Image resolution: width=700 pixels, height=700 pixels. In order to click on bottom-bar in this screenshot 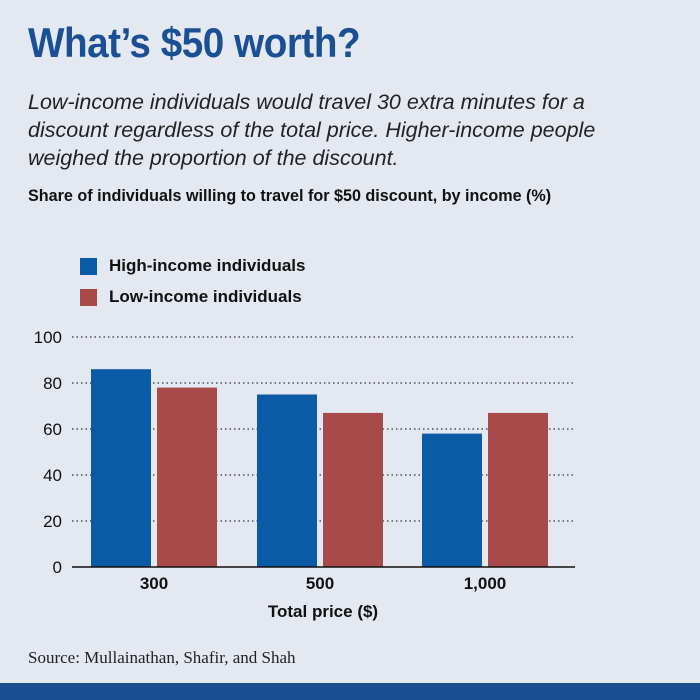, I will do `click(350, 691)`.